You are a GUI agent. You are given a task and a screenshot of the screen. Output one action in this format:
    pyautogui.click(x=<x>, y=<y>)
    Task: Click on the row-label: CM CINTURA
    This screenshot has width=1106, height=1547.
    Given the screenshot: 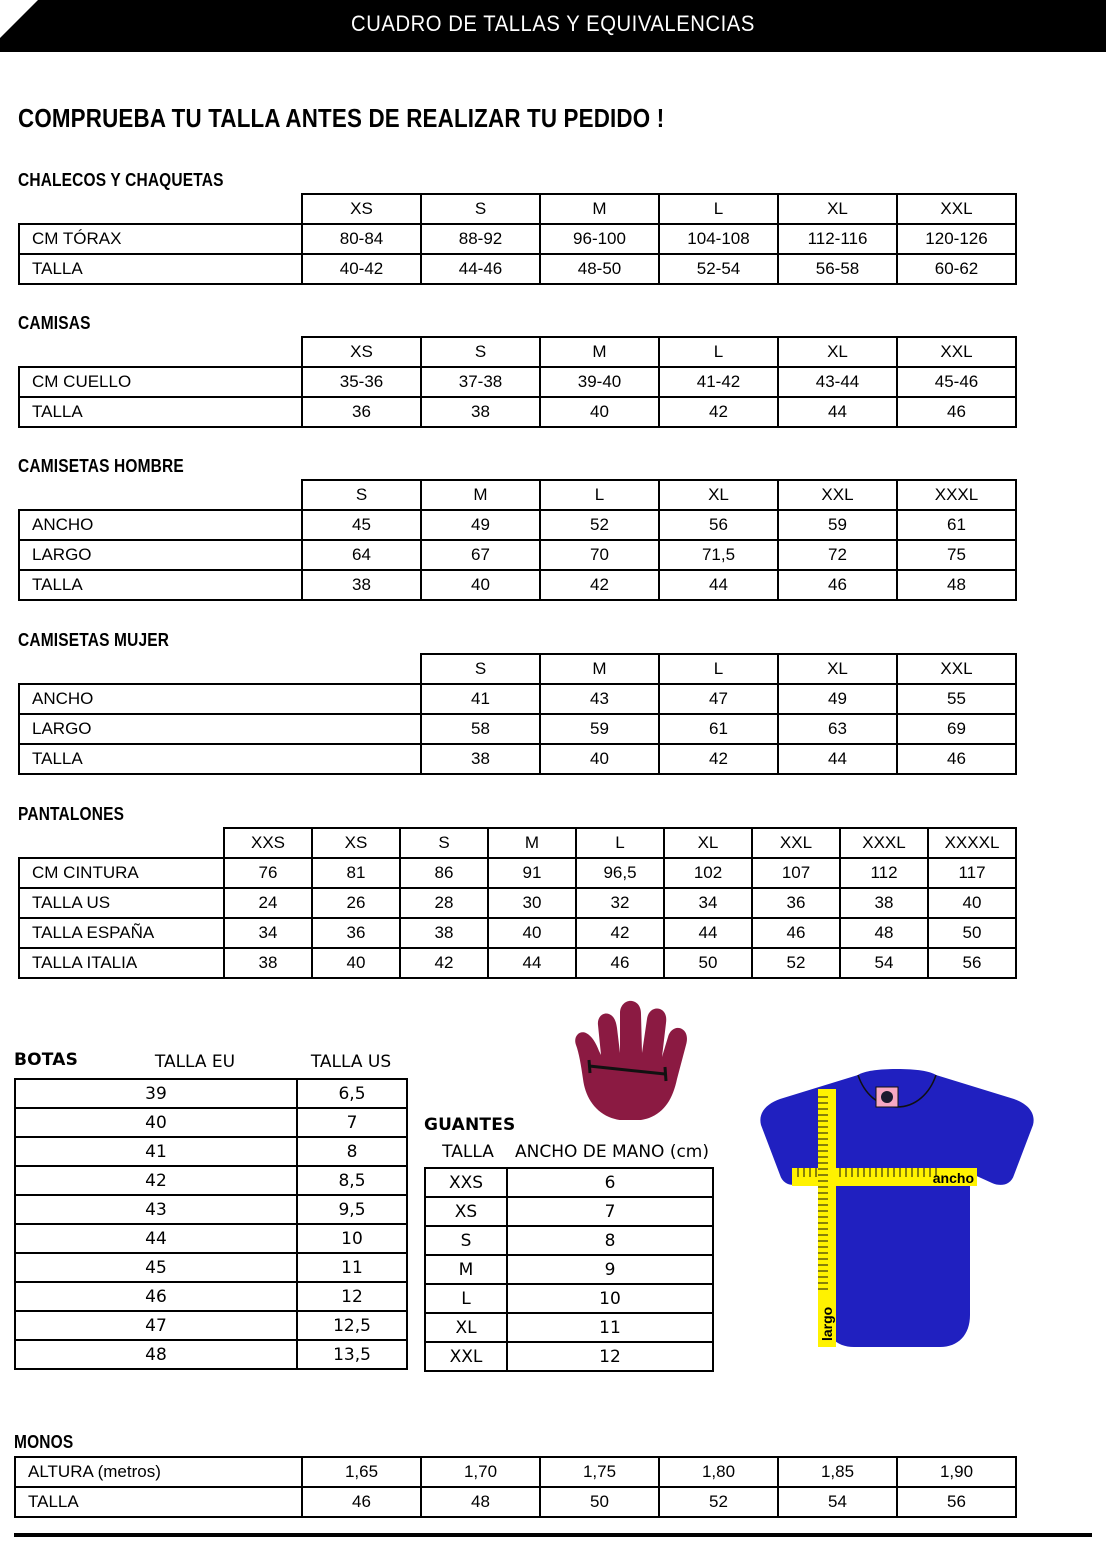 What is the action you would take?
    pyautogui.click(x=121, y=873)
    